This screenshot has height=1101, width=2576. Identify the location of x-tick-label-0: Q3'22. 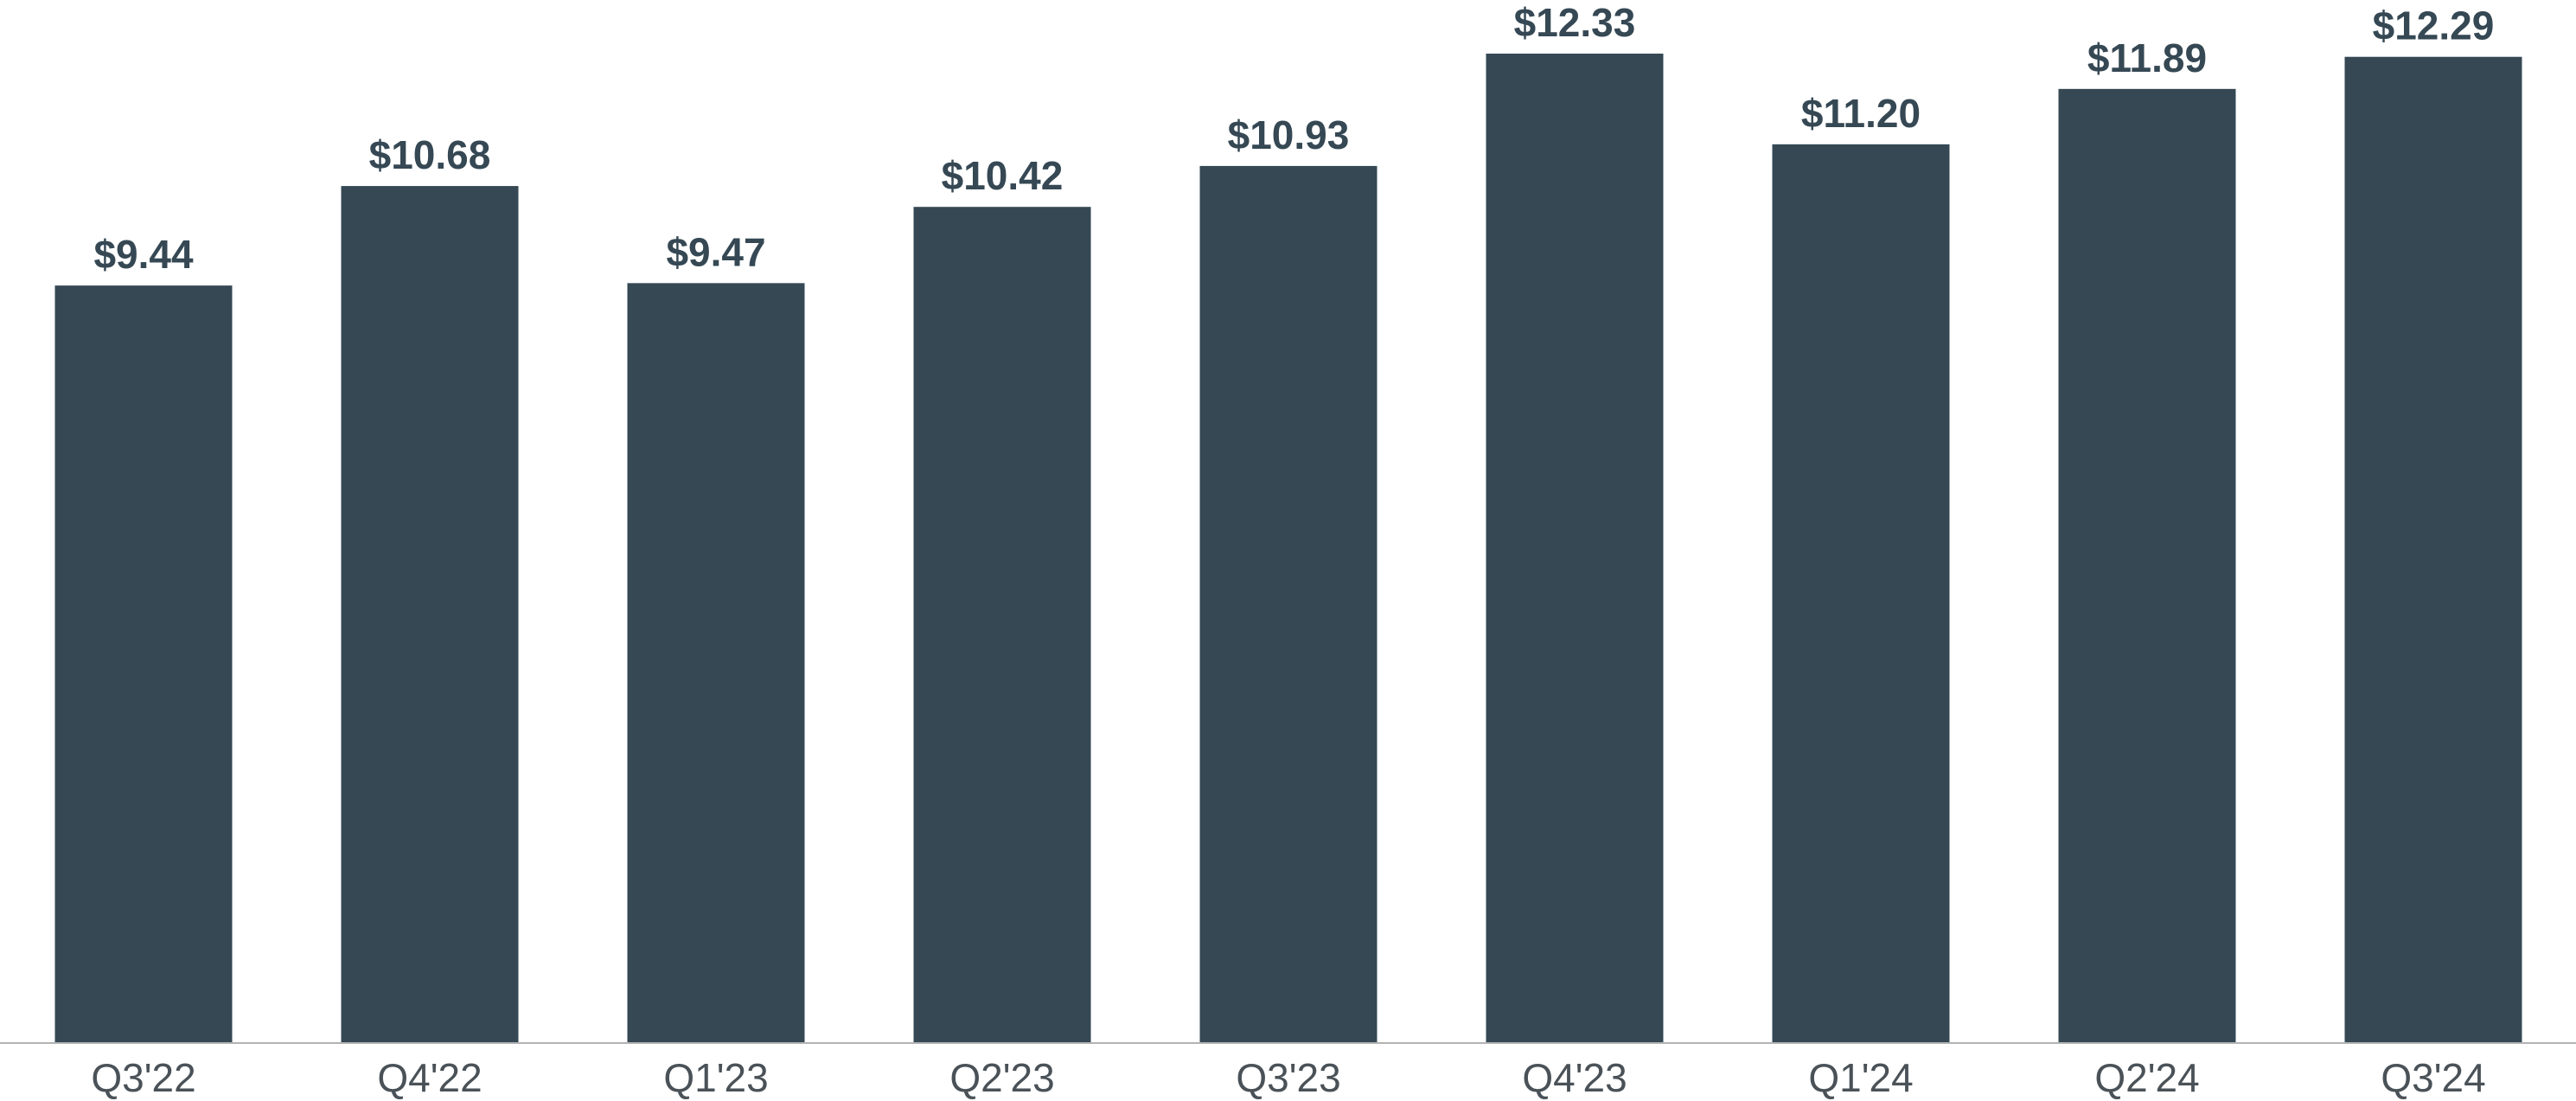
(143, 1077).